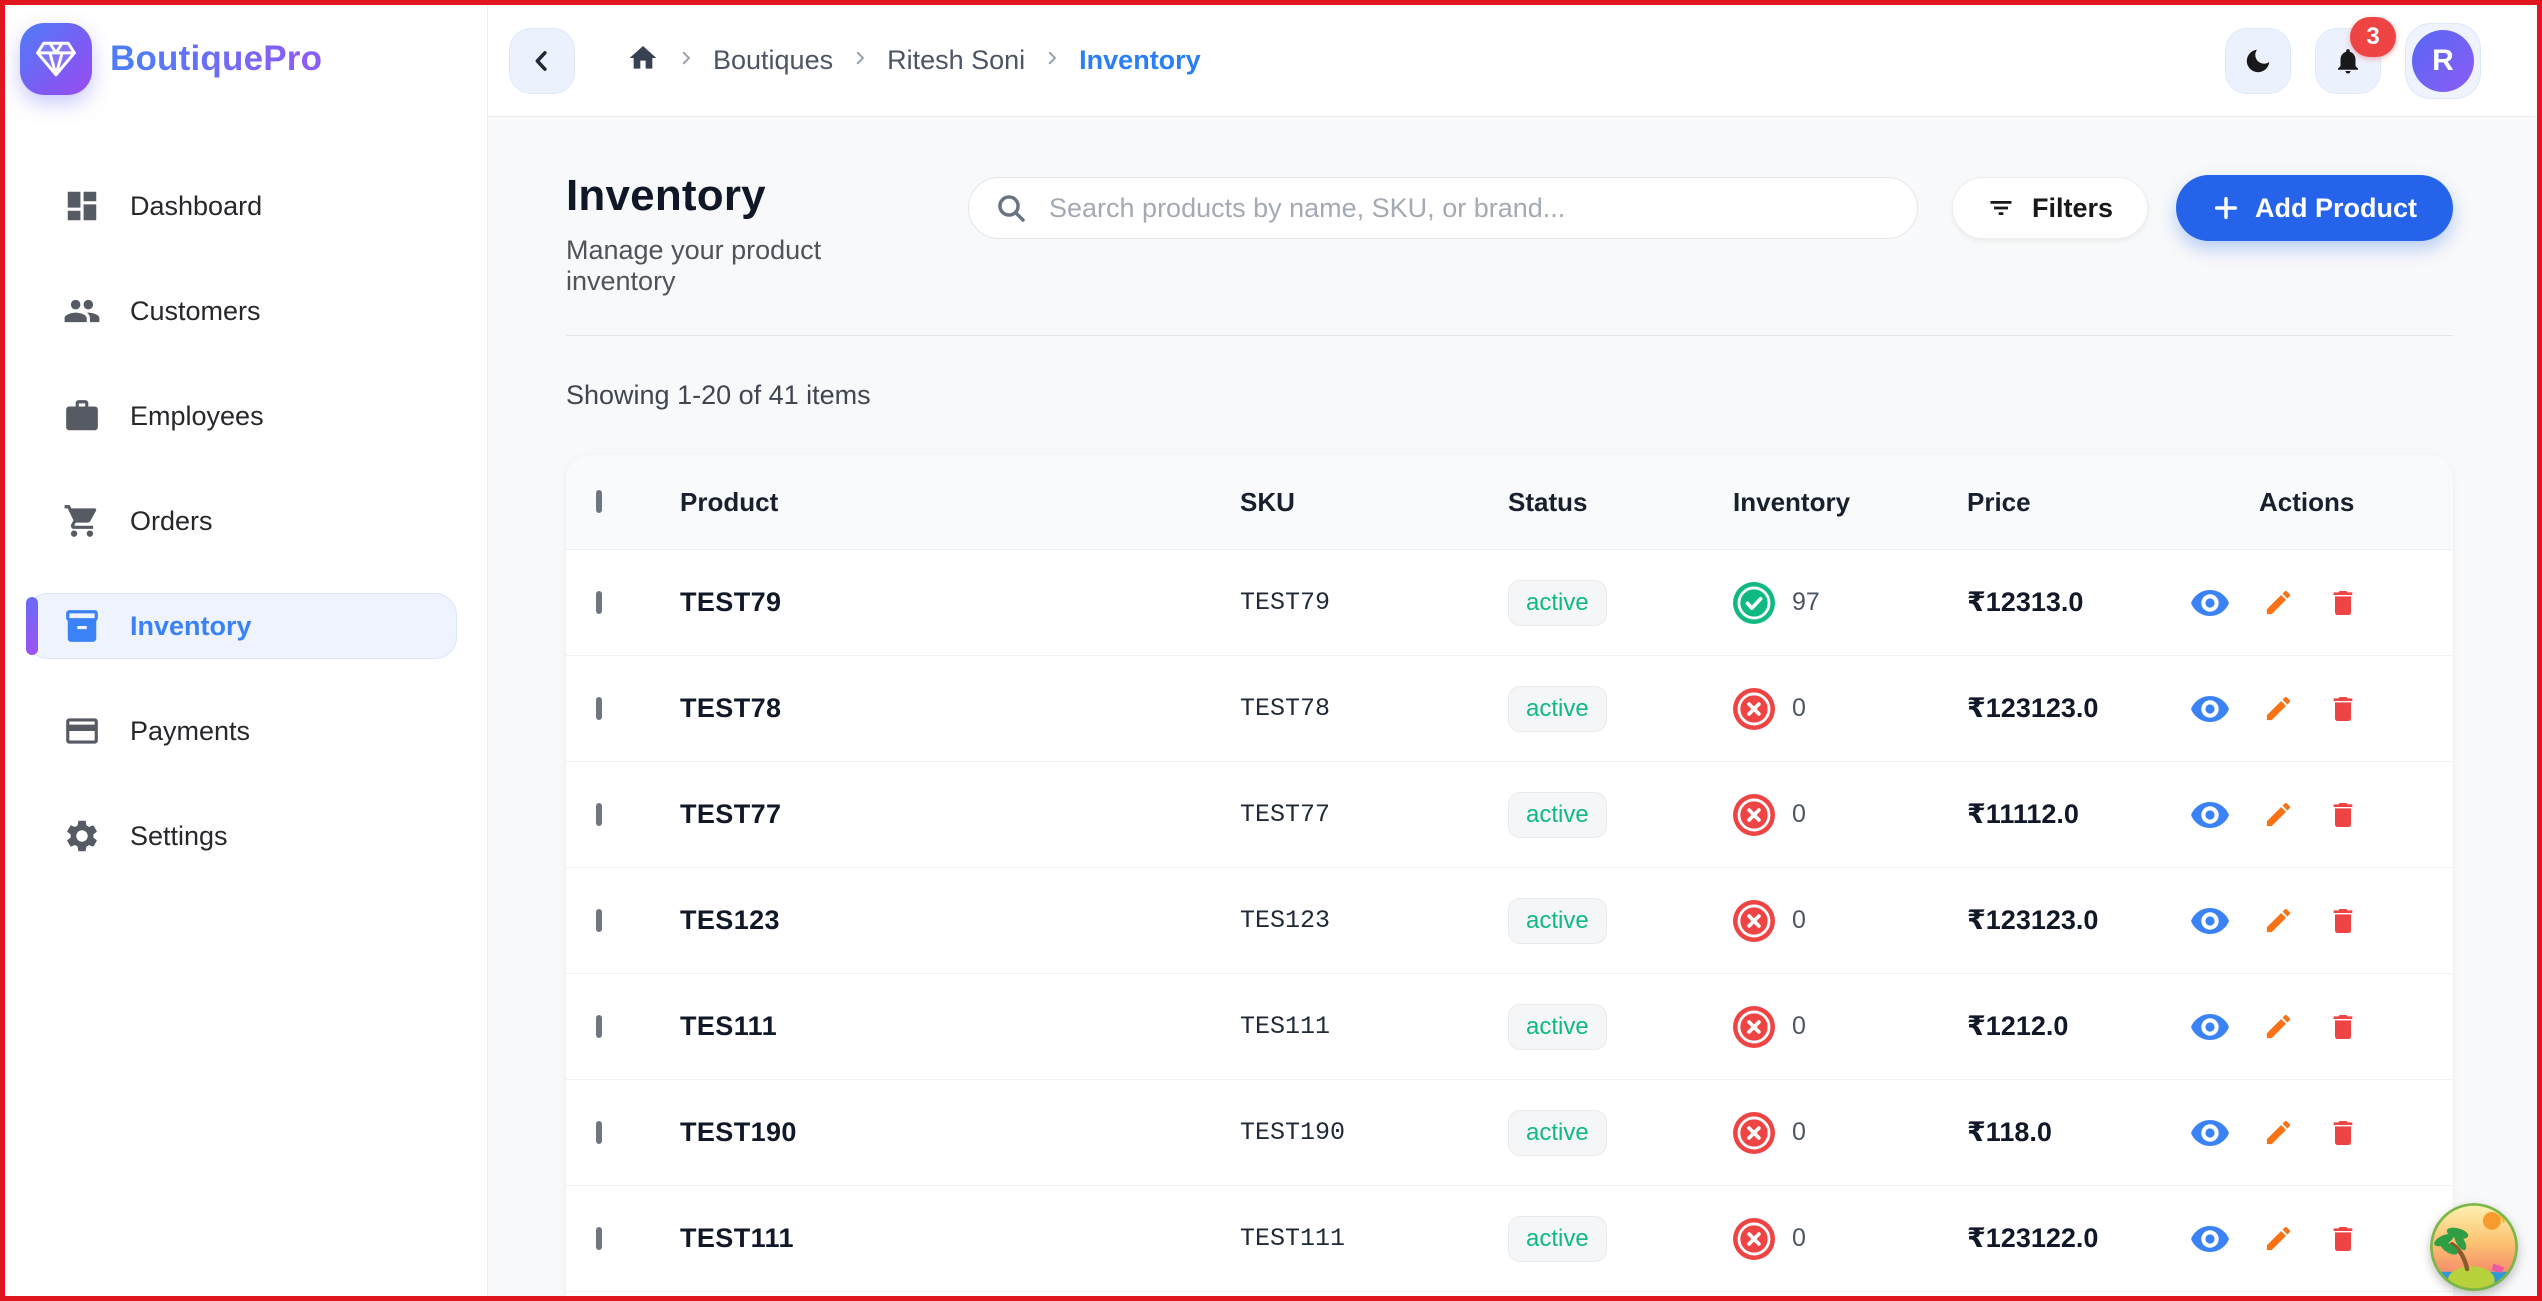 The width and height of the screenshot is (2542, 1301). I want to click on filter-icon, so click(2001, 208).